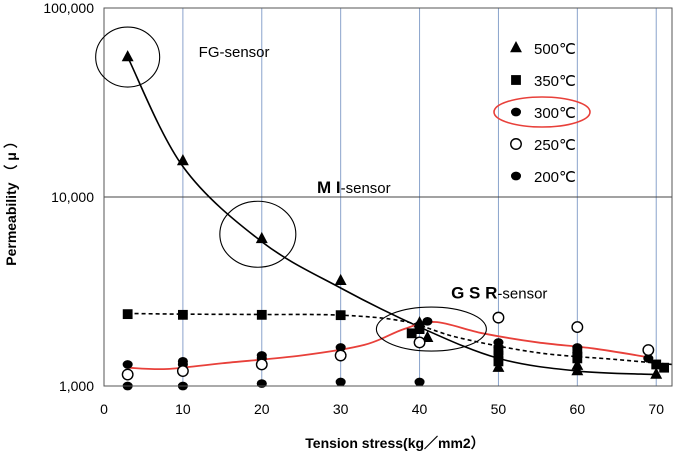  I want to click on y-tick-label: 100,000, so click(68, 8).